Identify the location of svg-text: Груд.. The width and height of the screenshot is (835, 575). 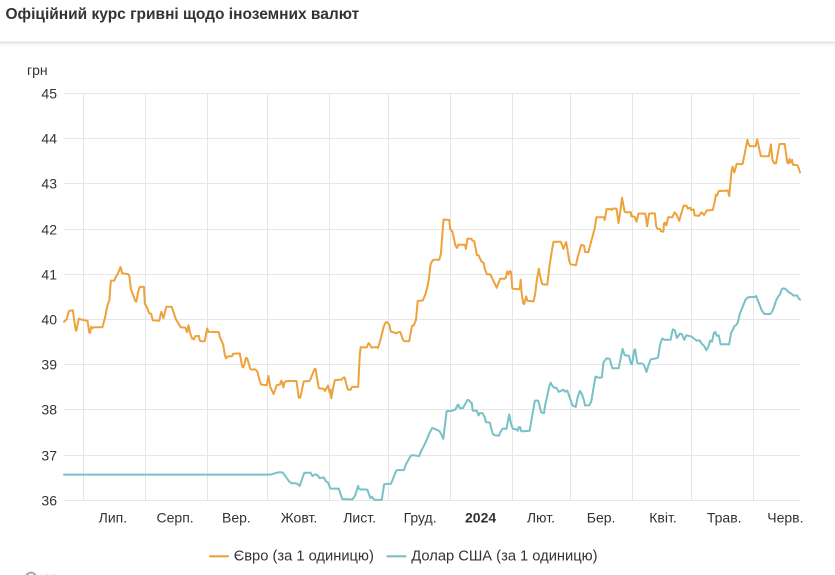
(420, 518).